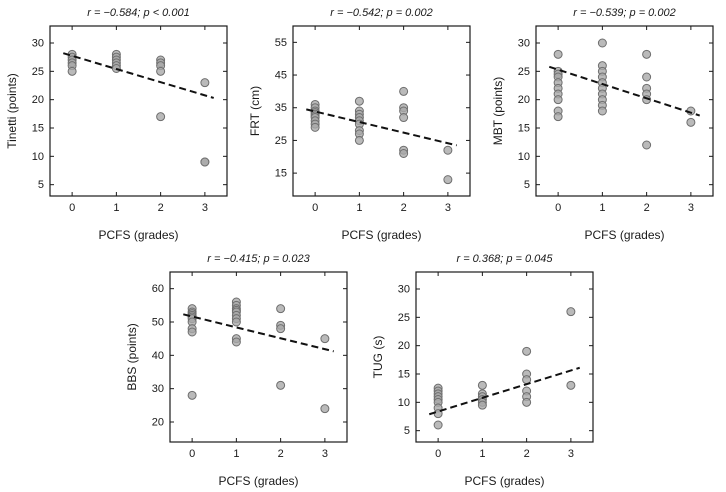  Describe the element at coordinates (258, 259) in the screenshot. I see `chart-title: r = −0.415; p = 0.023` at that location.